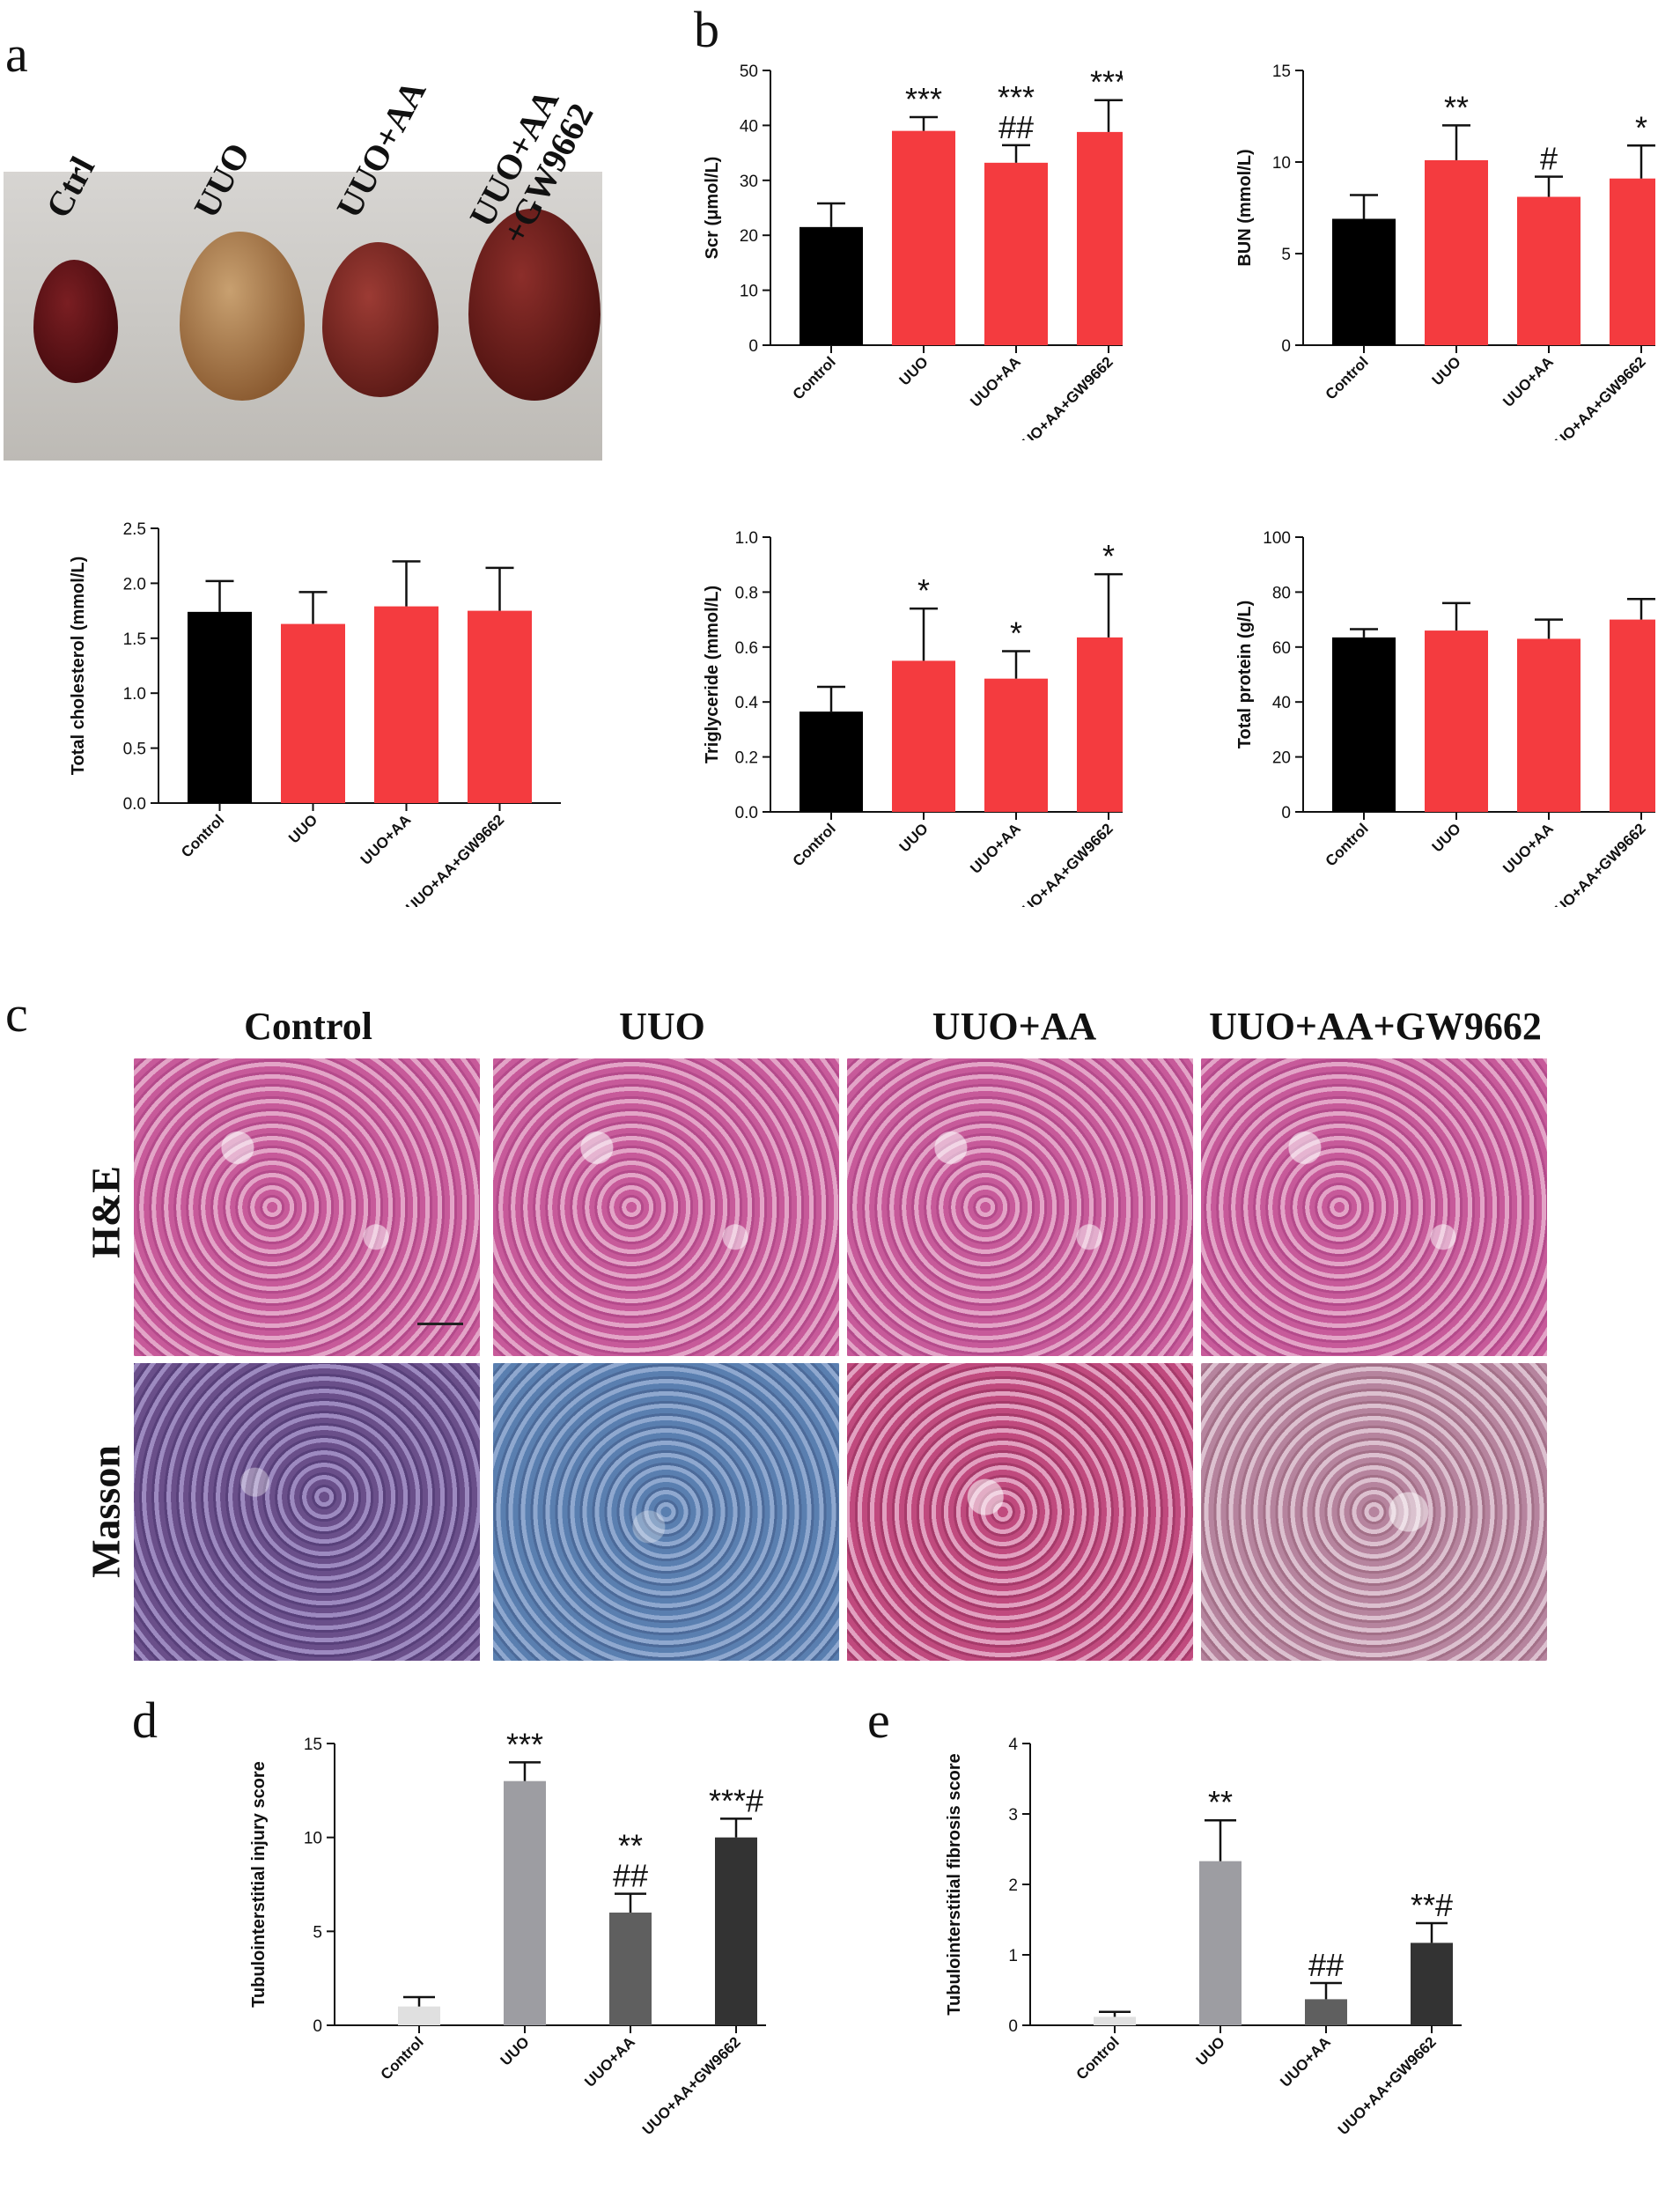 This screenshot has height=2197, width=1680. I want to click on masson-uuo-aa-image, so click(1020, 1512).